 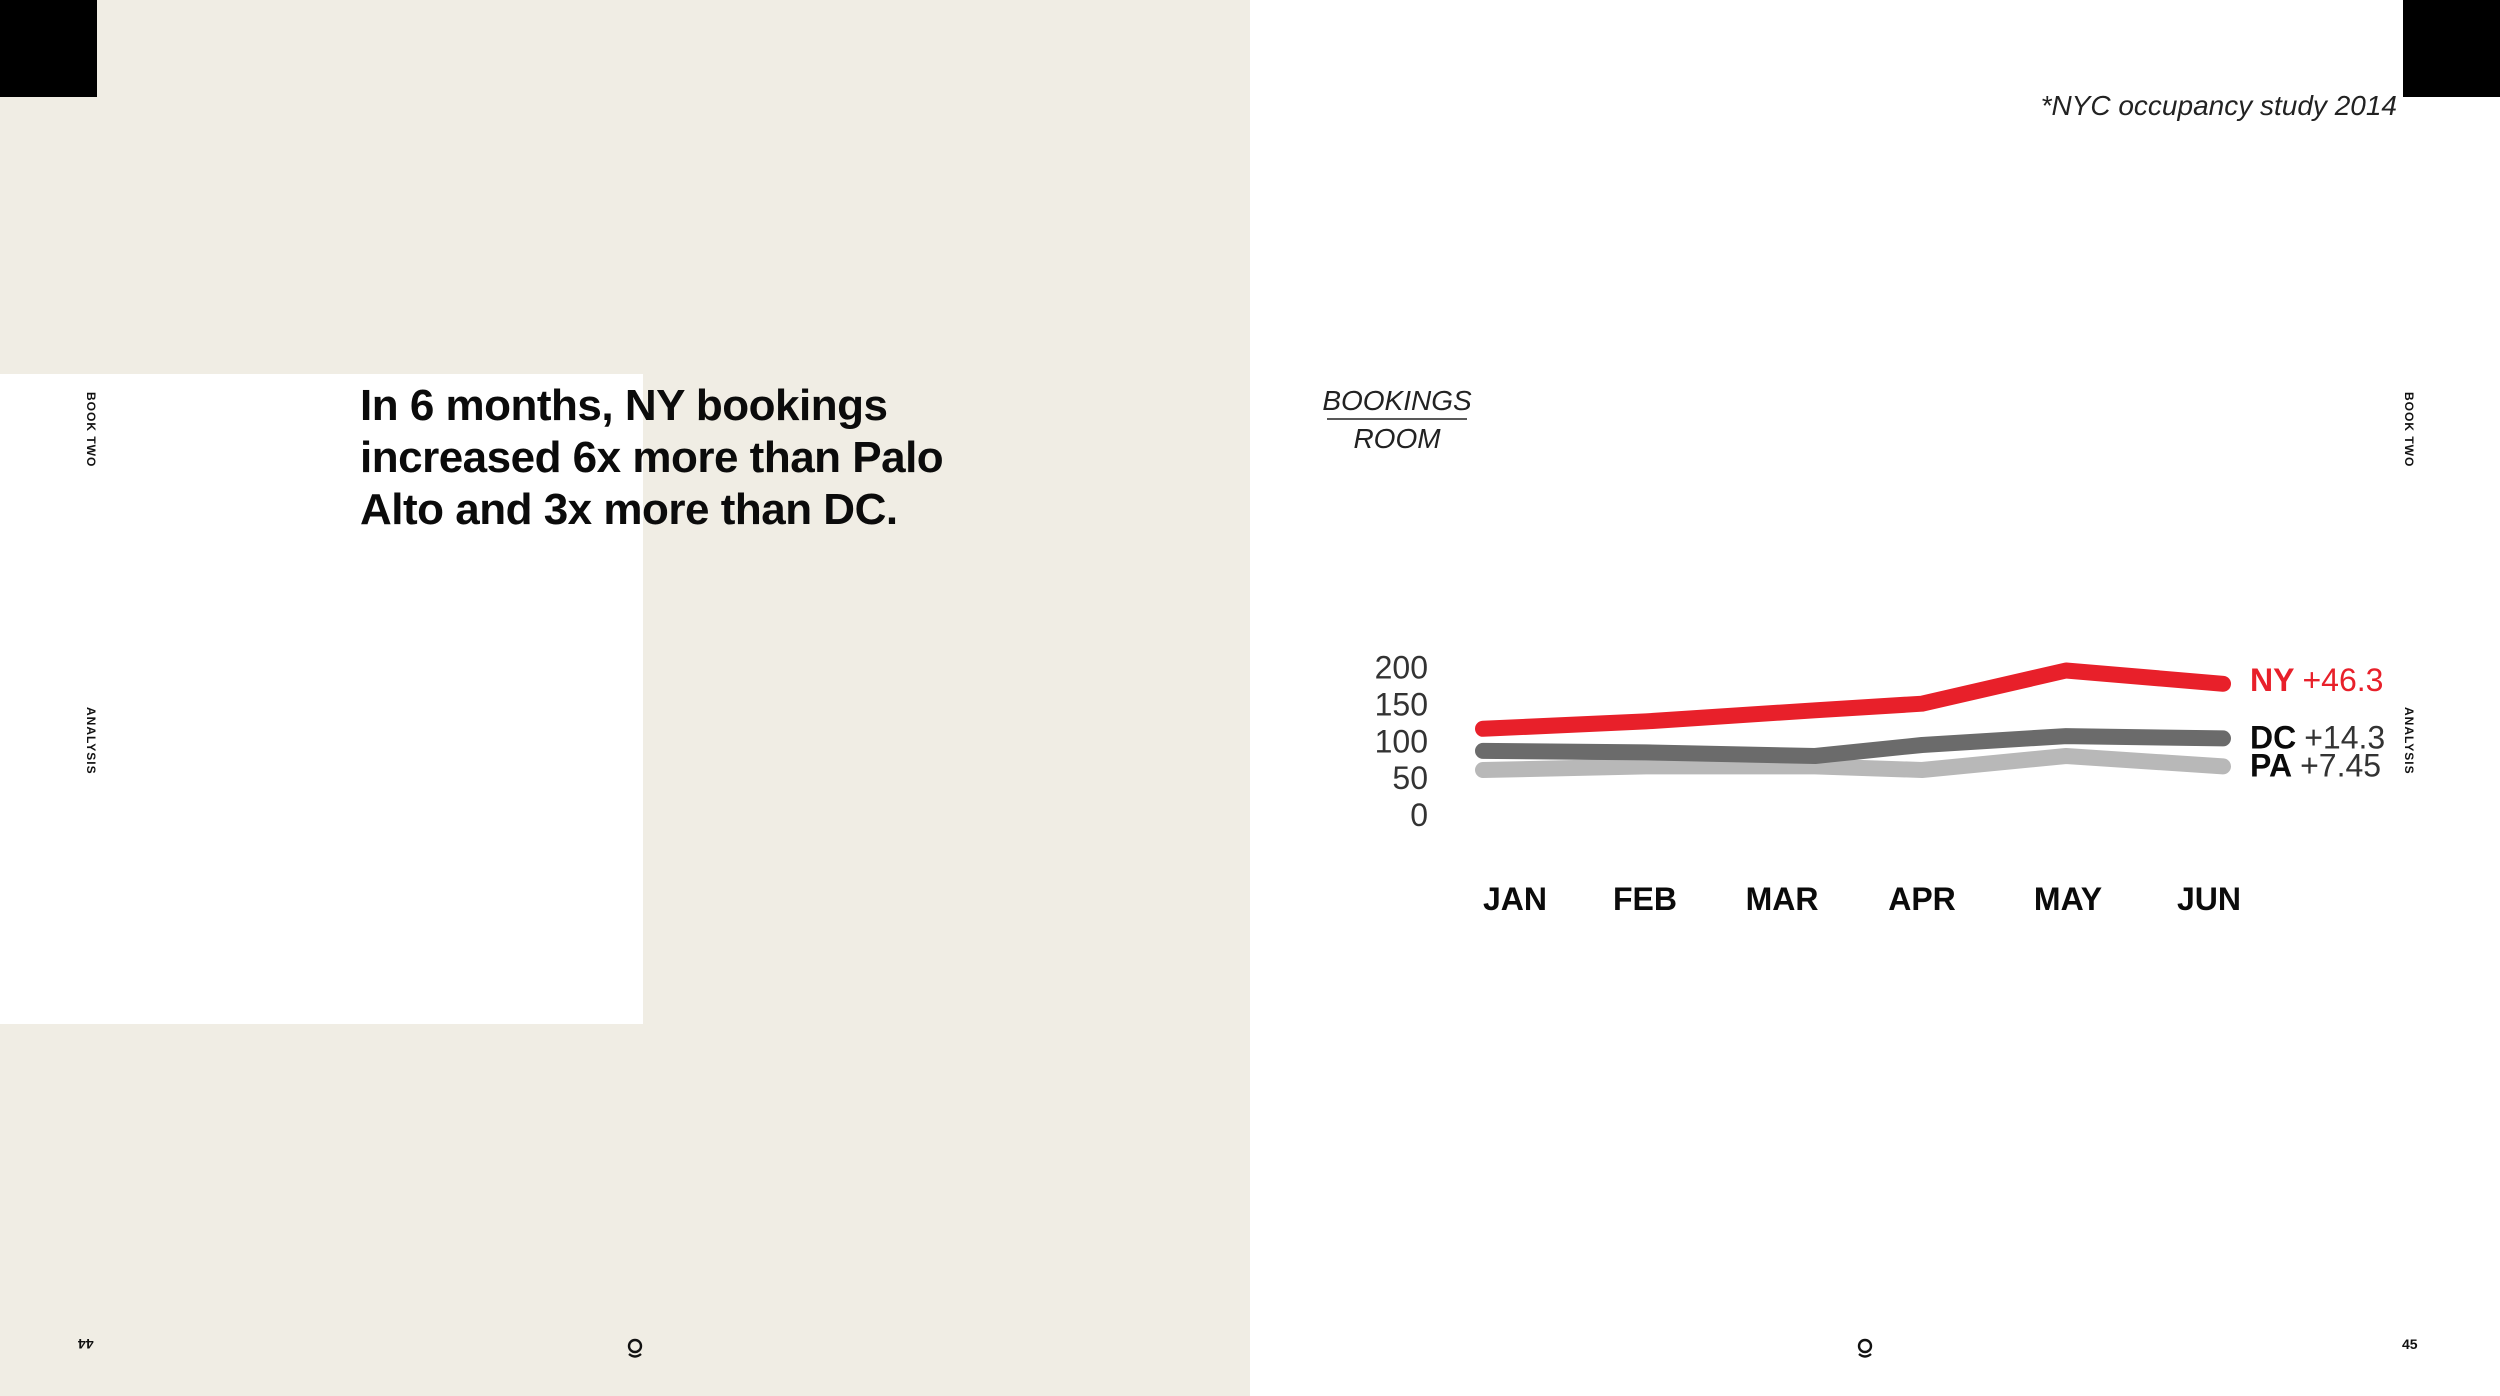 I want to click on x-tick-label-may: MAY, so click(x=2068, y=899).